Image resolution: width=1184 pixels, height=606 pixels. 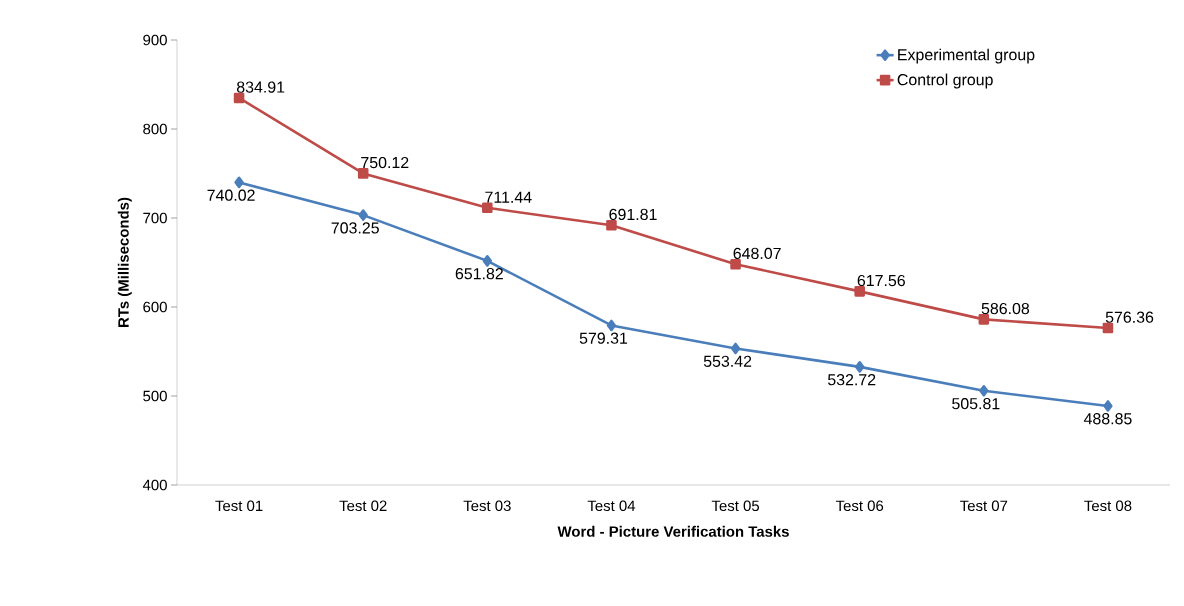 I want to click on x-tick-label: Test 04, so click(x=611, y=506).